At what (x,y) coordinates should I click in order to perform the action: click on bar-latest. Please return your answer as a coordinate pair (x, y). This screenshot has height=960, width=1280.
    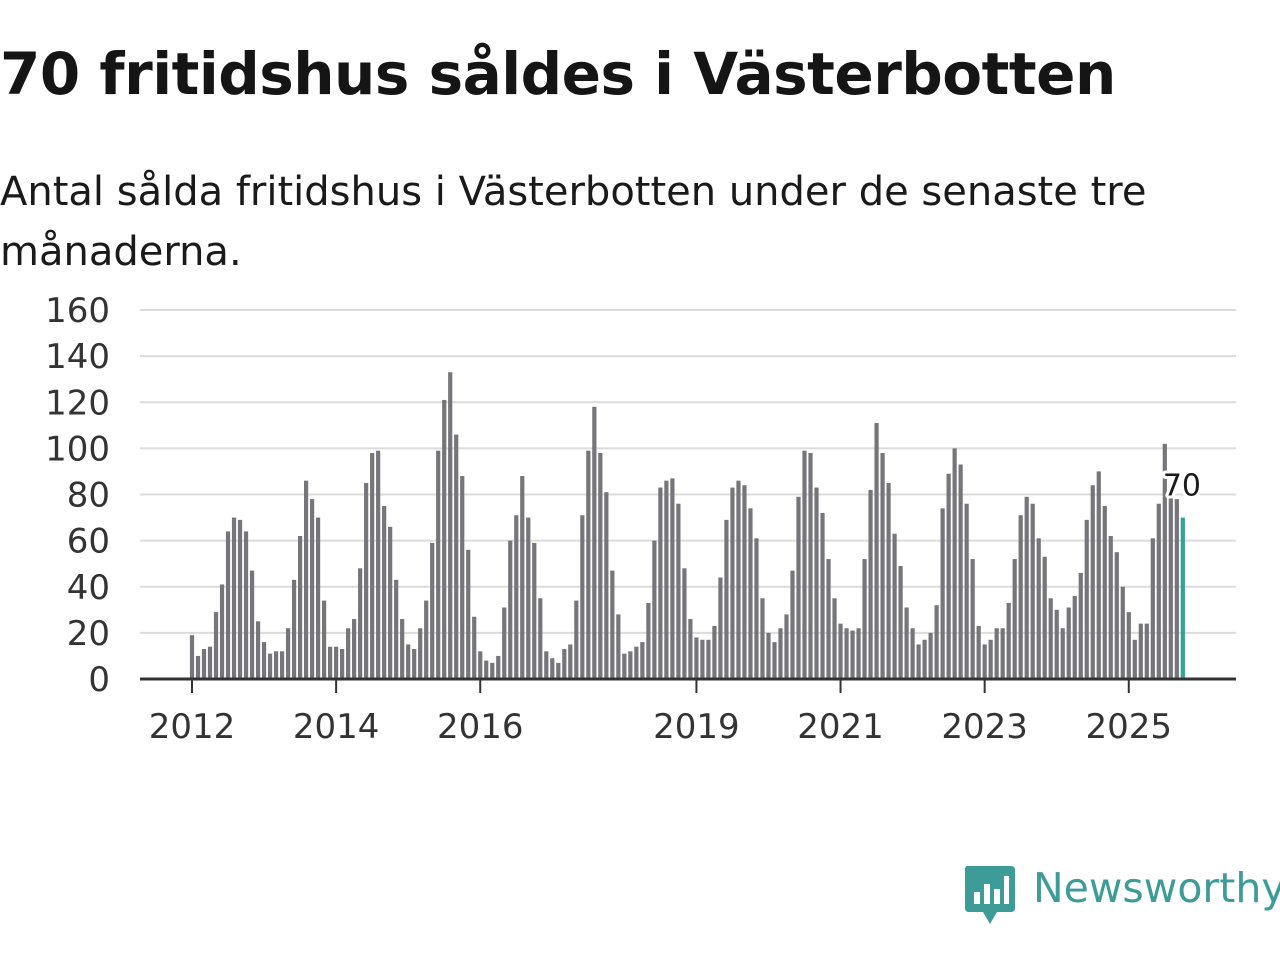
    Looking at the image, I should click on (1182, 598).